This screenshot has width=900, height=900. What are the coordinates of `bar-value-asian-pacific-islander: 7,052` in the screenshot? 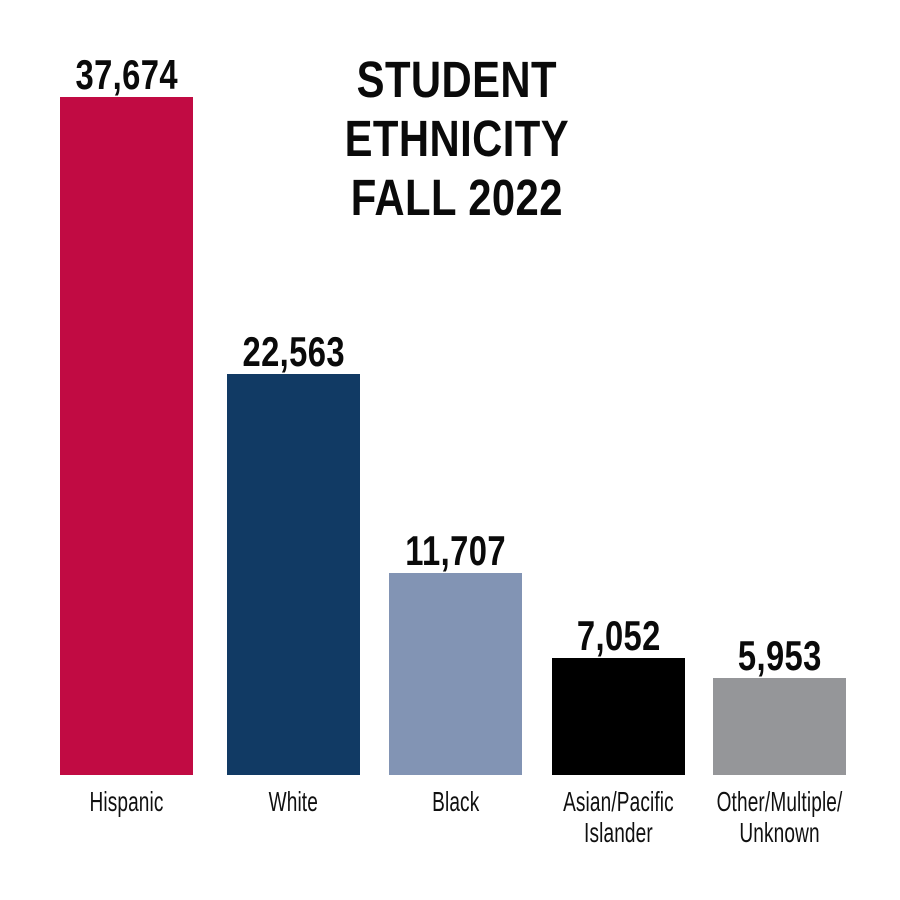 It's located at (619, 636).